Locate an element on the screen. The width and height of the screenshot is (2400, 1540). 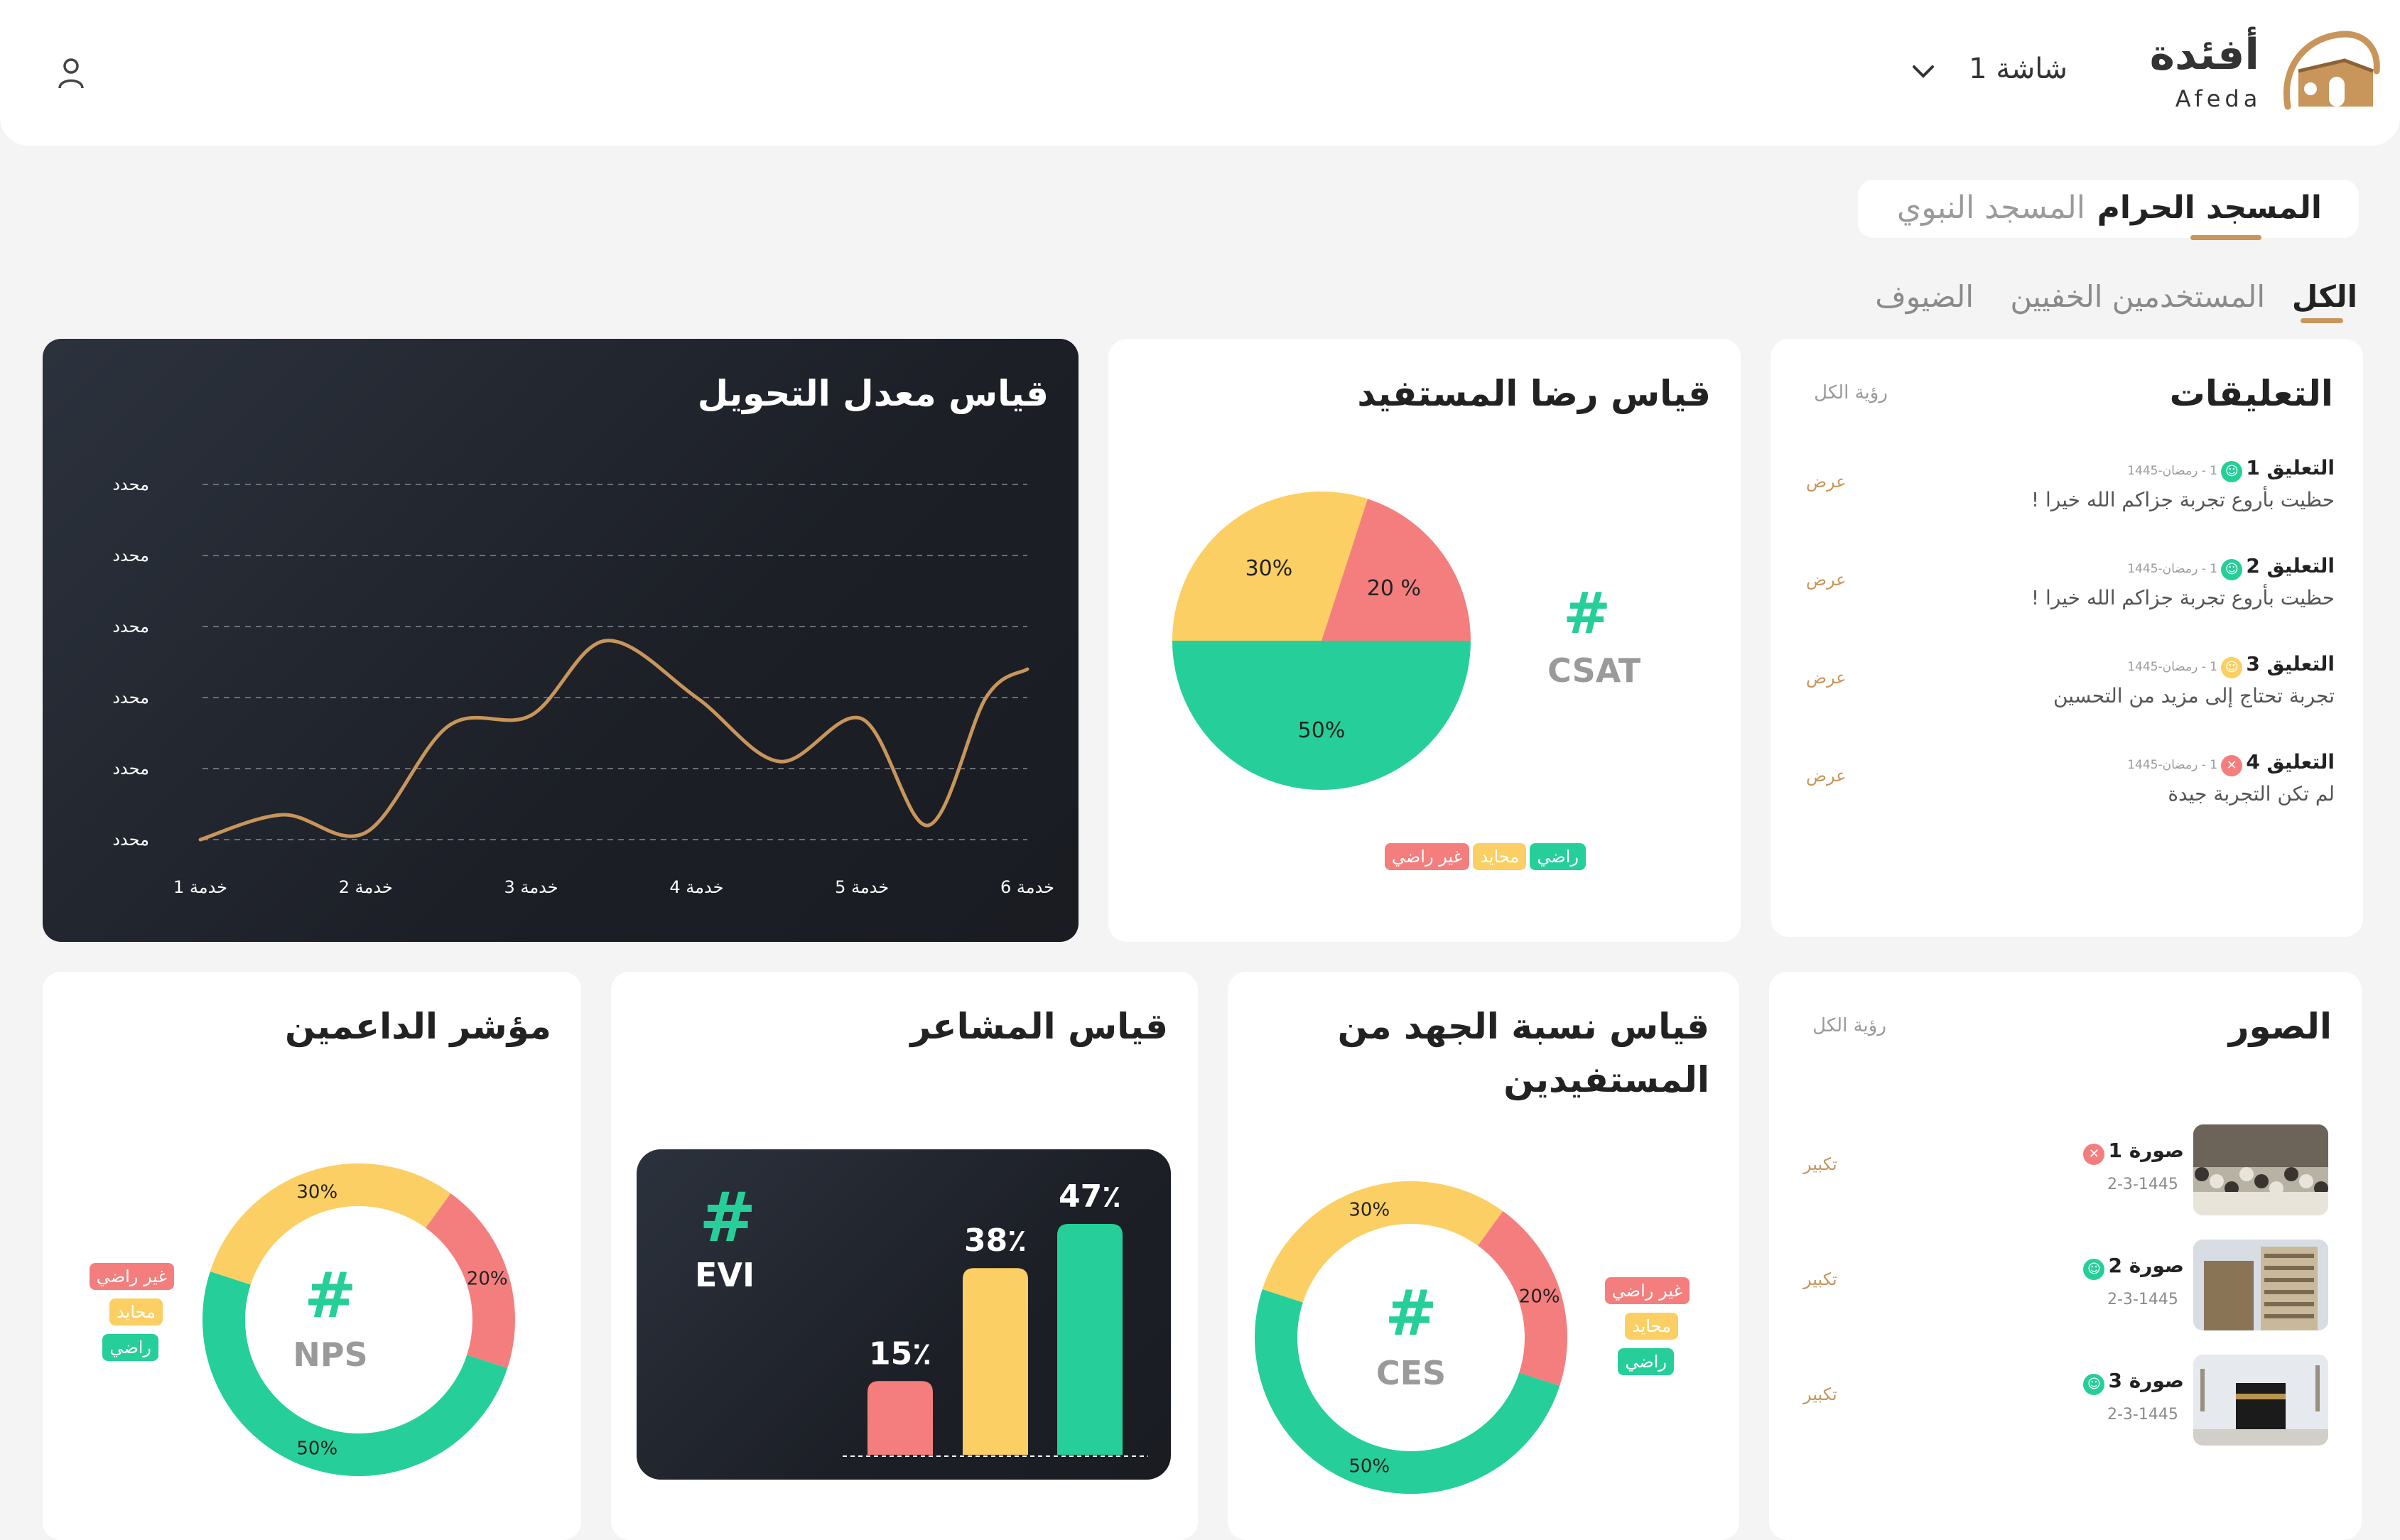
nps-title: مؤشر الداعمين is located at coordinates (418, 1026).